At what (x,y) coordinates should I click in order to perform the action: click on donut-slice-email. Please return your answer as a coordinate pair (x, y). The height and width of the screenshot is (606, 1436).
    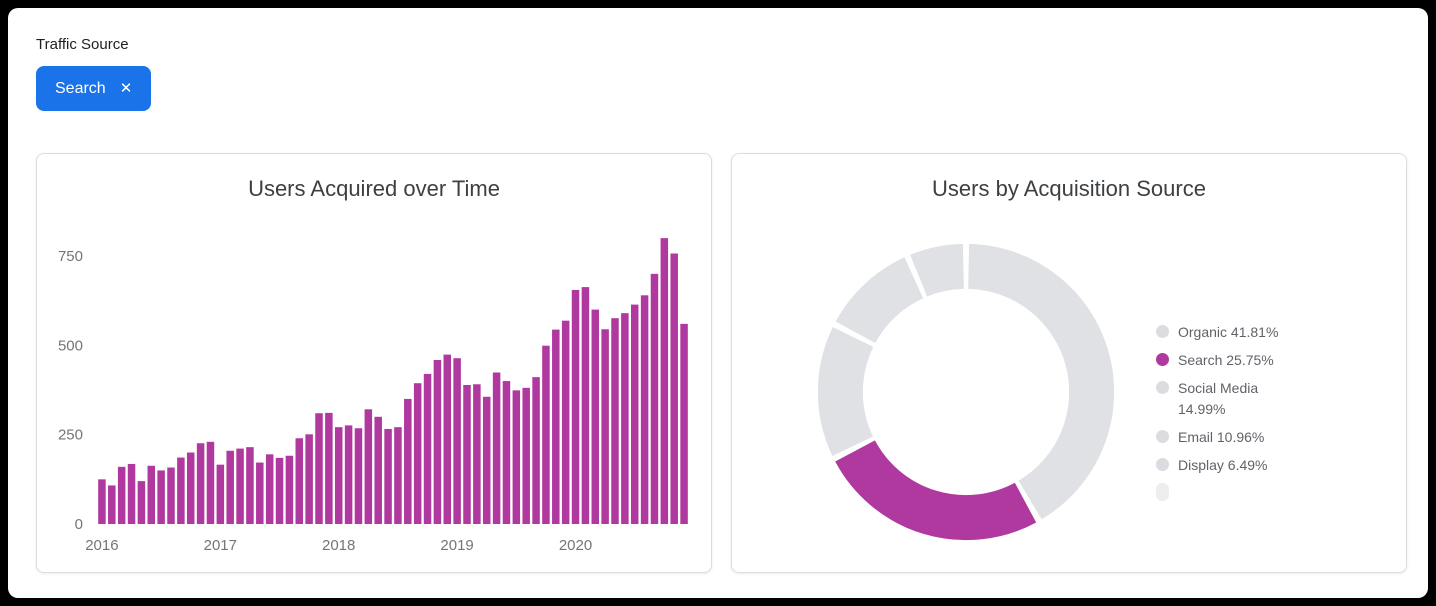
    Looking at the image, I should click on (879, 300).